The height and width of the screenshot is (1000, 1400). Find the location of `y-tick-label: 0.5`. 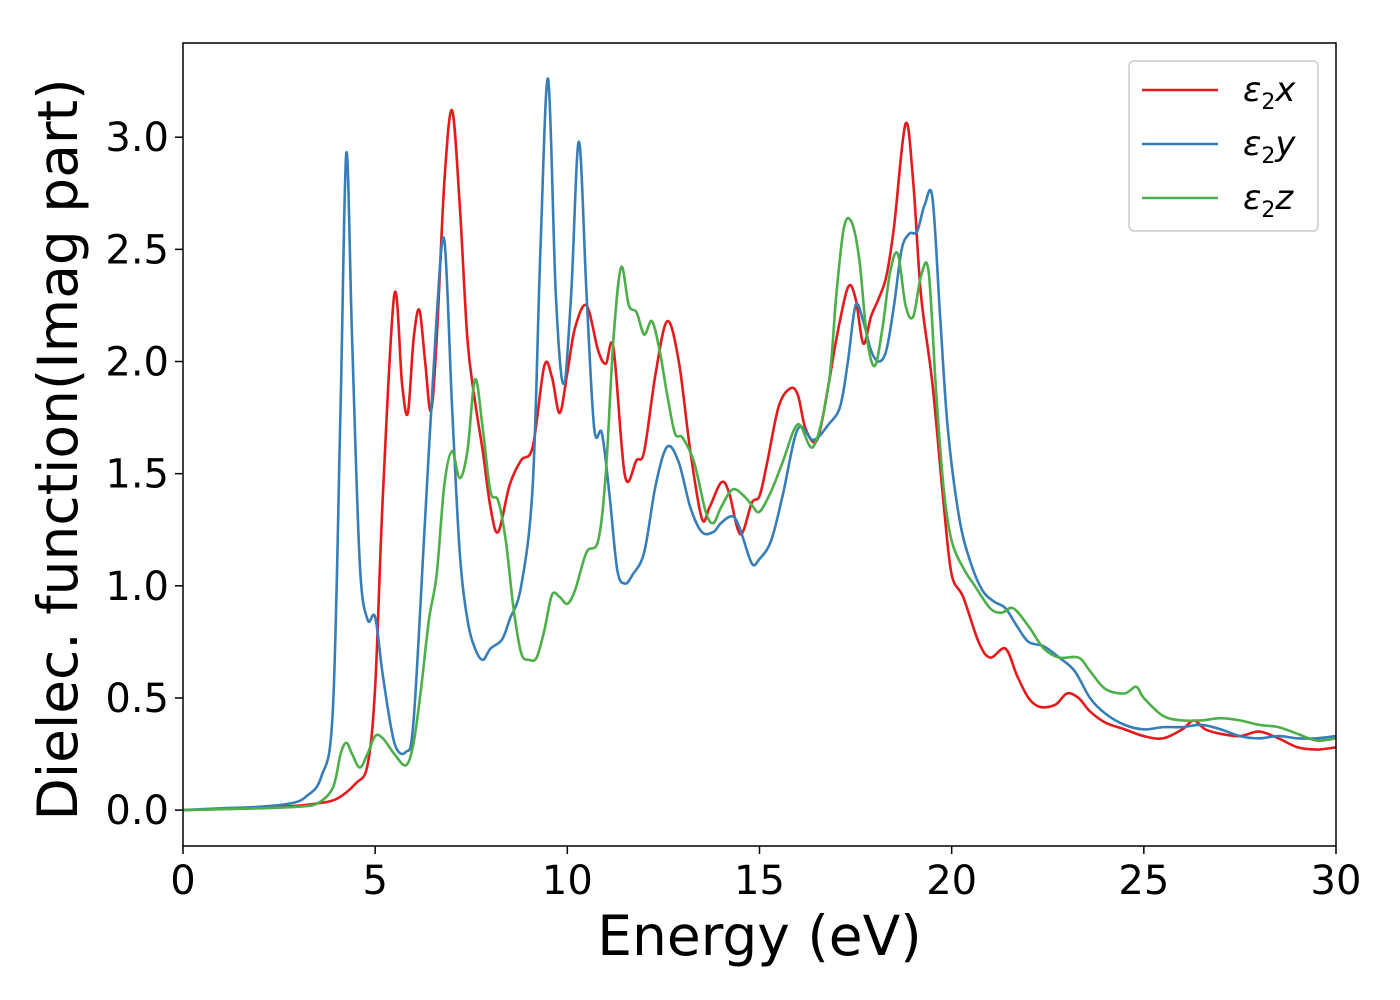

y-tick-label: 0.5 is located at coordinates (137, 699).